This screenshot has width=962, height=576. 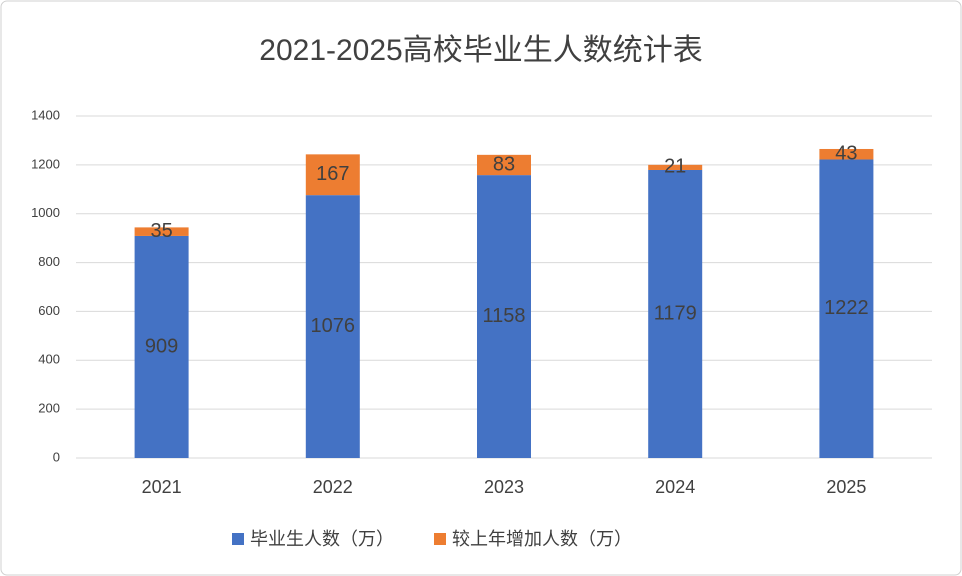 I want to click on x-tick-label: 2022, so click(x=333, y=487).